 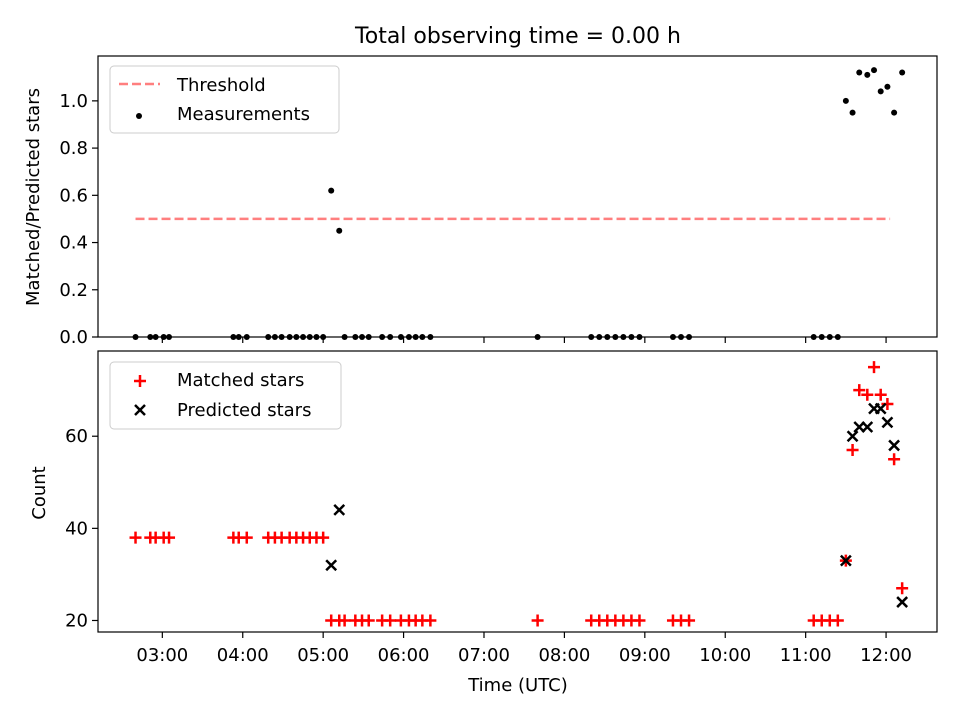 What do you see at coordinates (645, 655) in the screenshot?
I see `x-tick-label: 09:00` at bounding box center [645, 655].